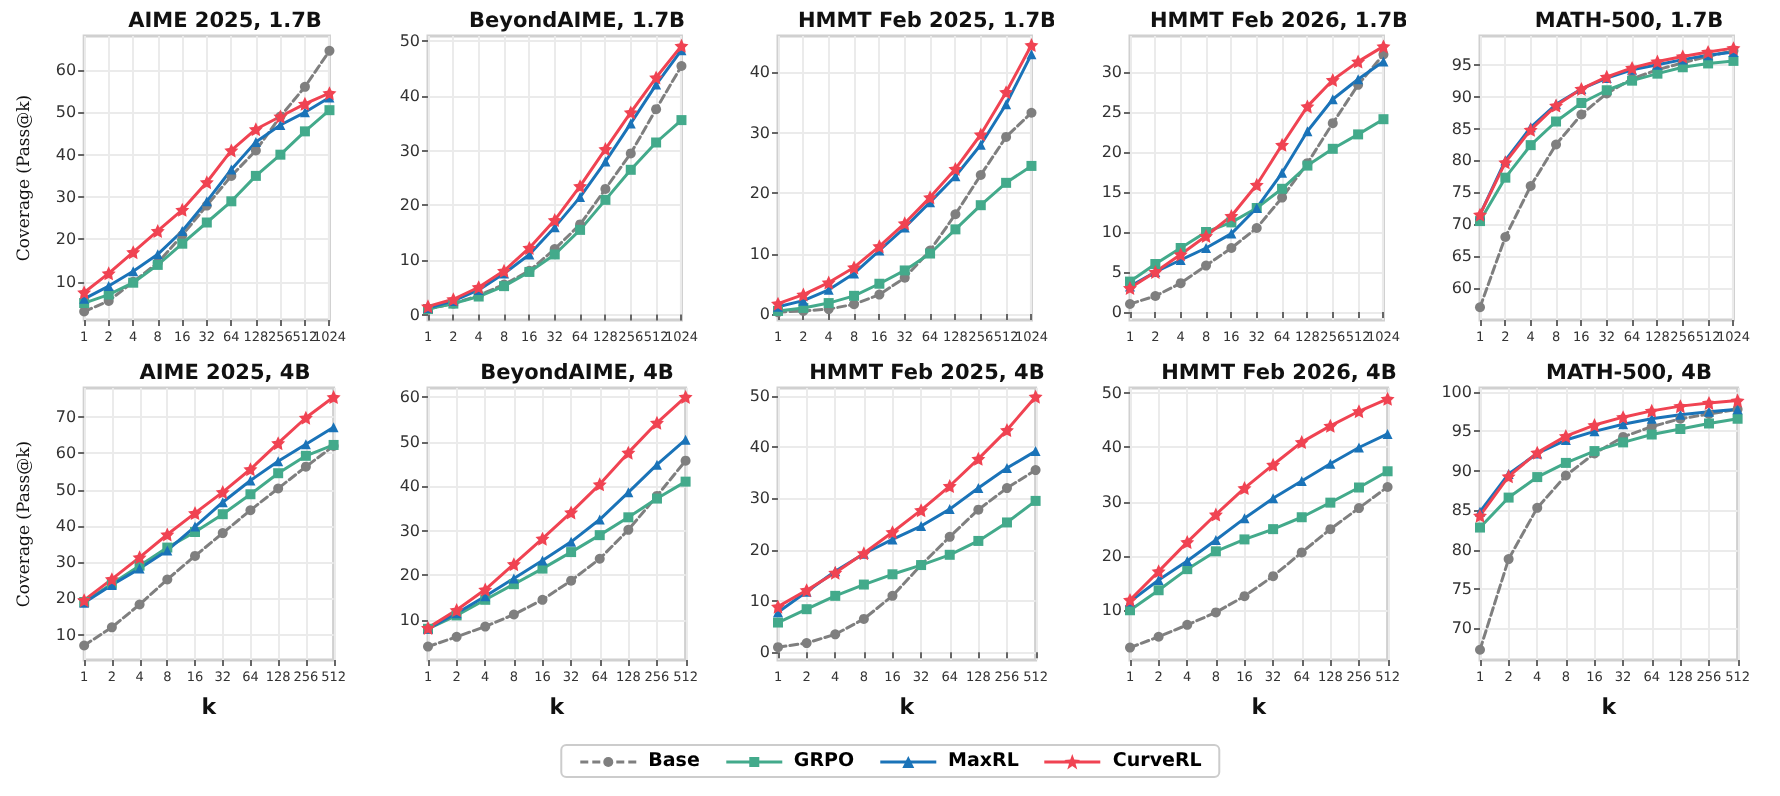 The image size is (1780, 796). Describe the element at coordinates (1461, 288) in the screenshot. I see `y-tick-label: 60` at that location.